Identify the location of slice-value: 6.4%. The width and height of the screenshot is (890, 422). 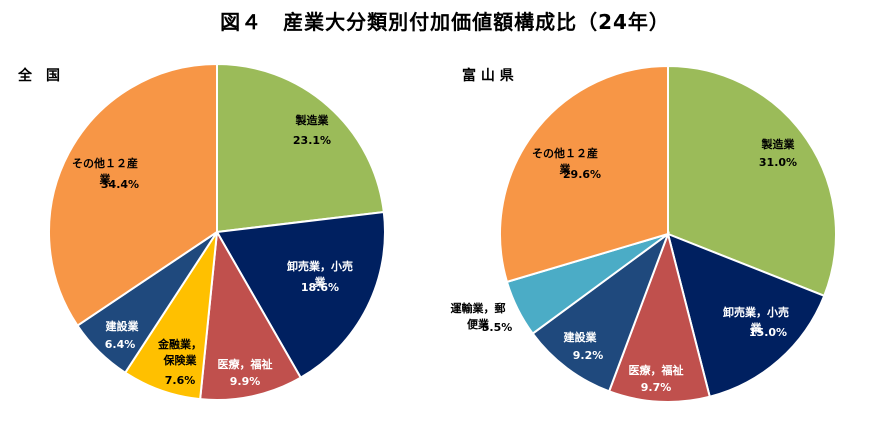
(120, 344).